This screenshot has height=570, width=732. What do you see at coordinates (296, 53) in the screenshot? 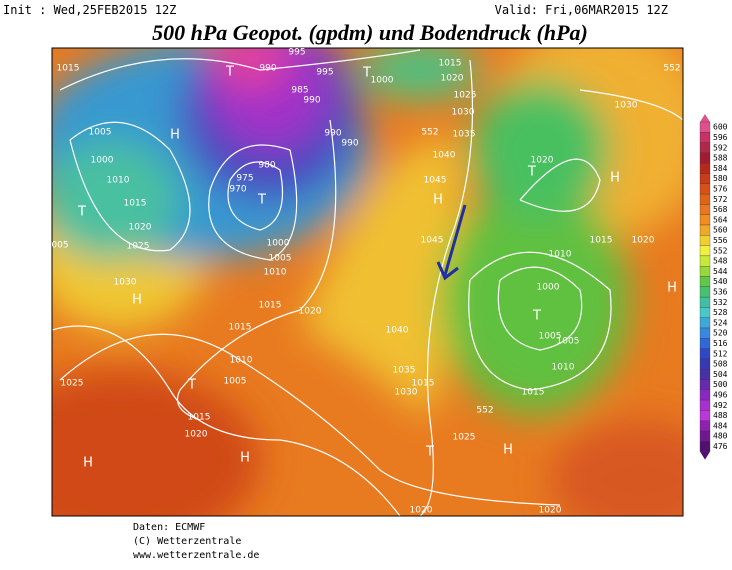
I see `map-label: 995` at bounding box center [296, 53].